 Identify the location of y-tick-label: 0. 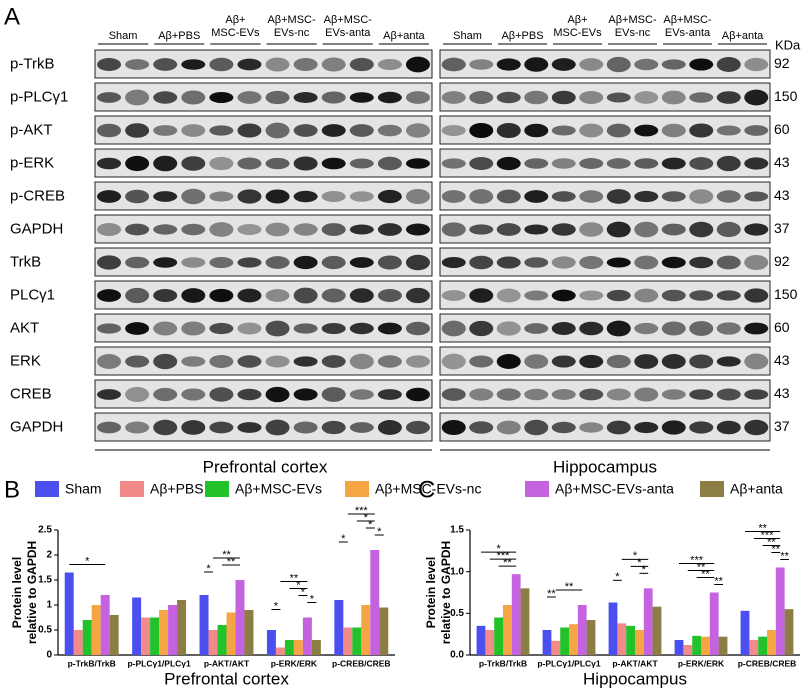
(49, 655).